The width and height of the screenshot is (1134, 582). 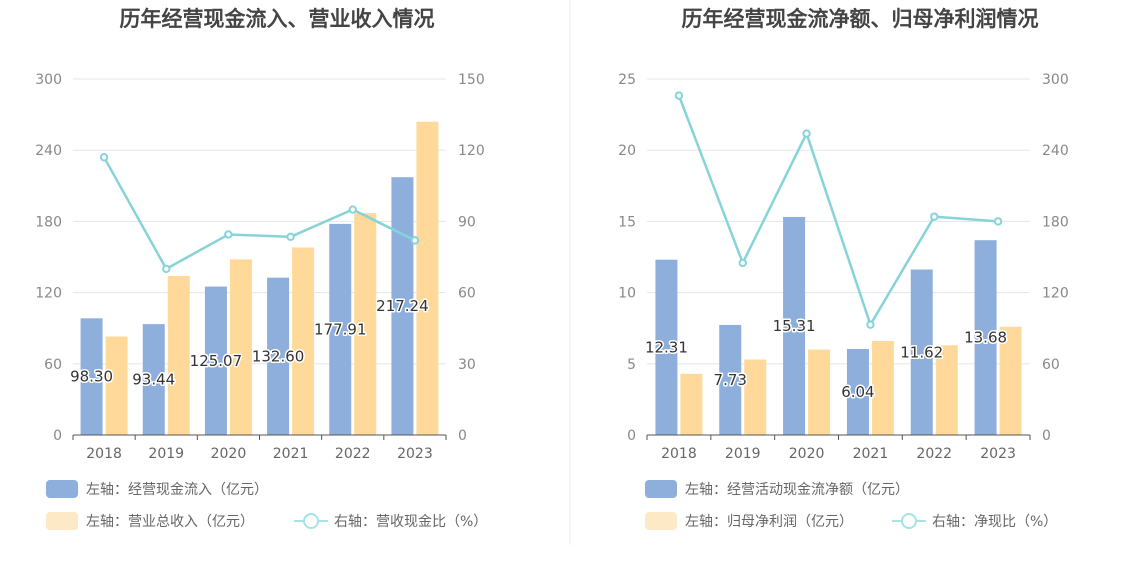 I want to click on y-left-tick-label: 180, so click(x=48, y=222).